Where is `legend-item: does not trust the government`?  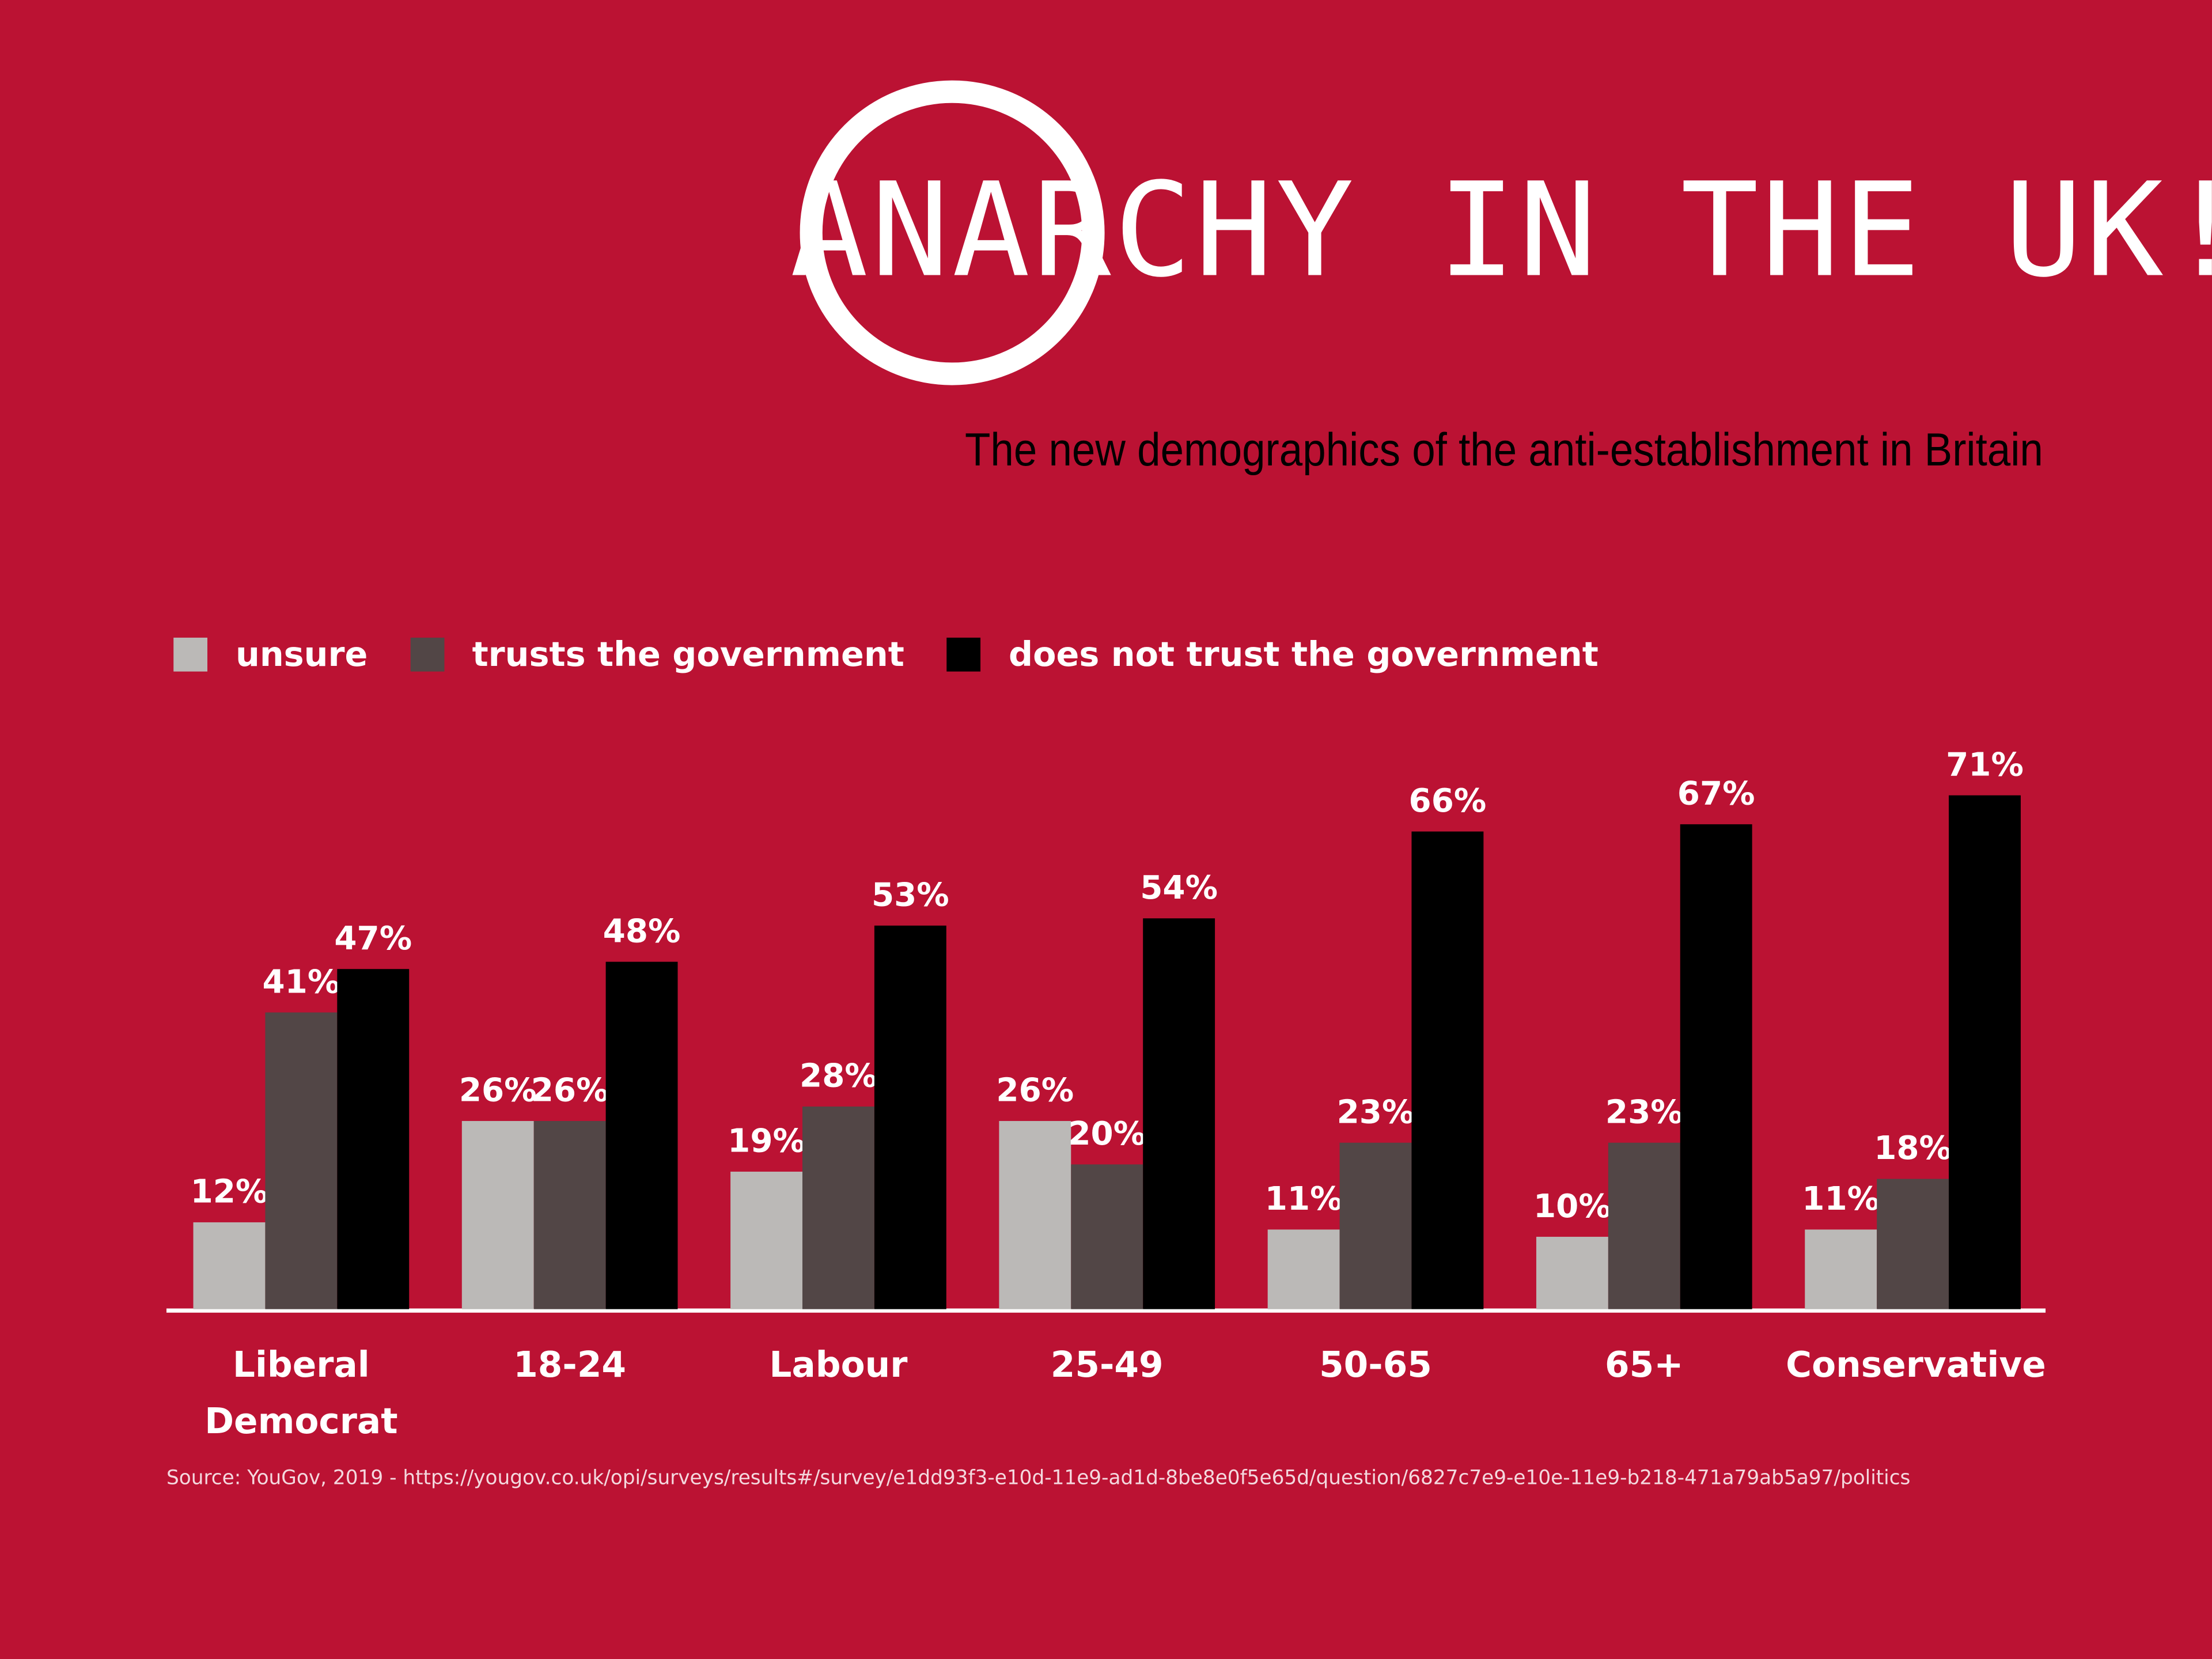
legend-item: does not trust the government is located at coordinates (1272, 655).